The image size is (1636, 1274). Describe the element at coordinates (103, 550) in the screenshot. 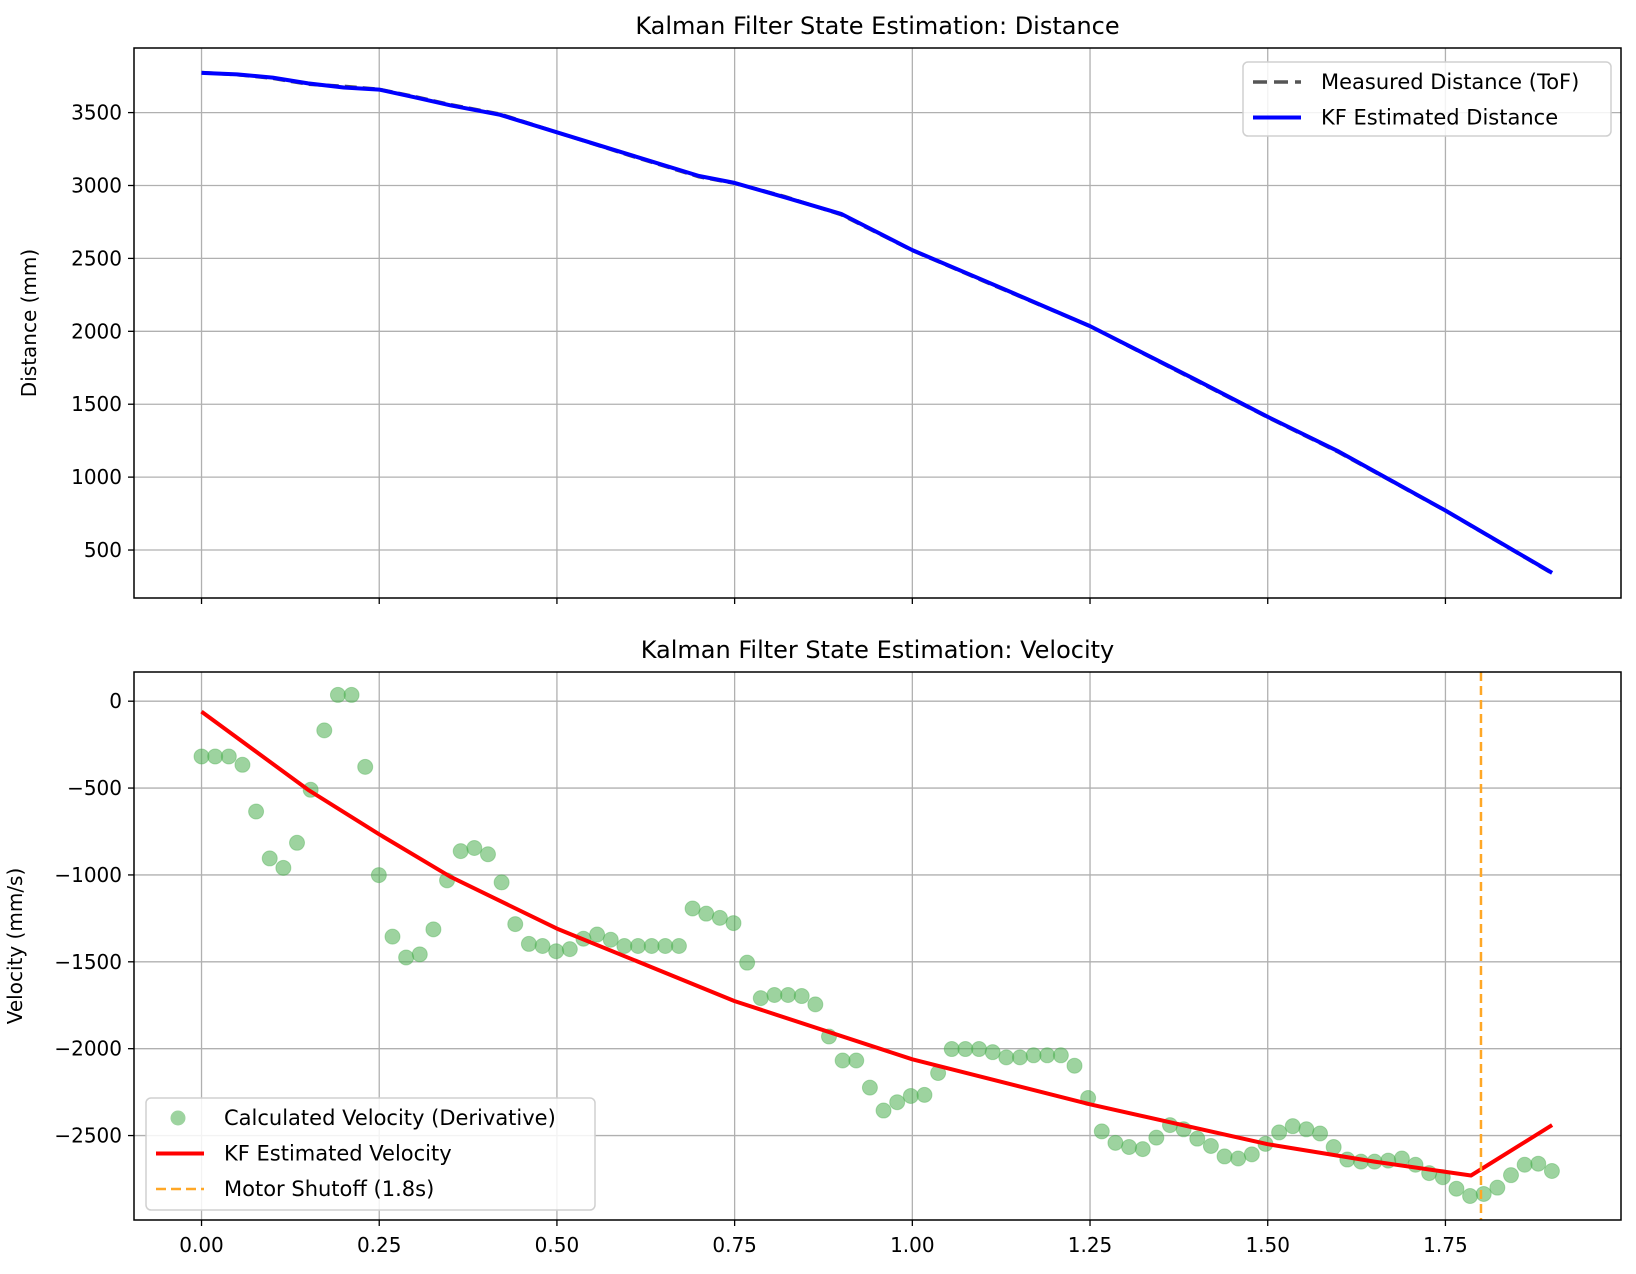

I see `y-tick-label: 500` at that location.